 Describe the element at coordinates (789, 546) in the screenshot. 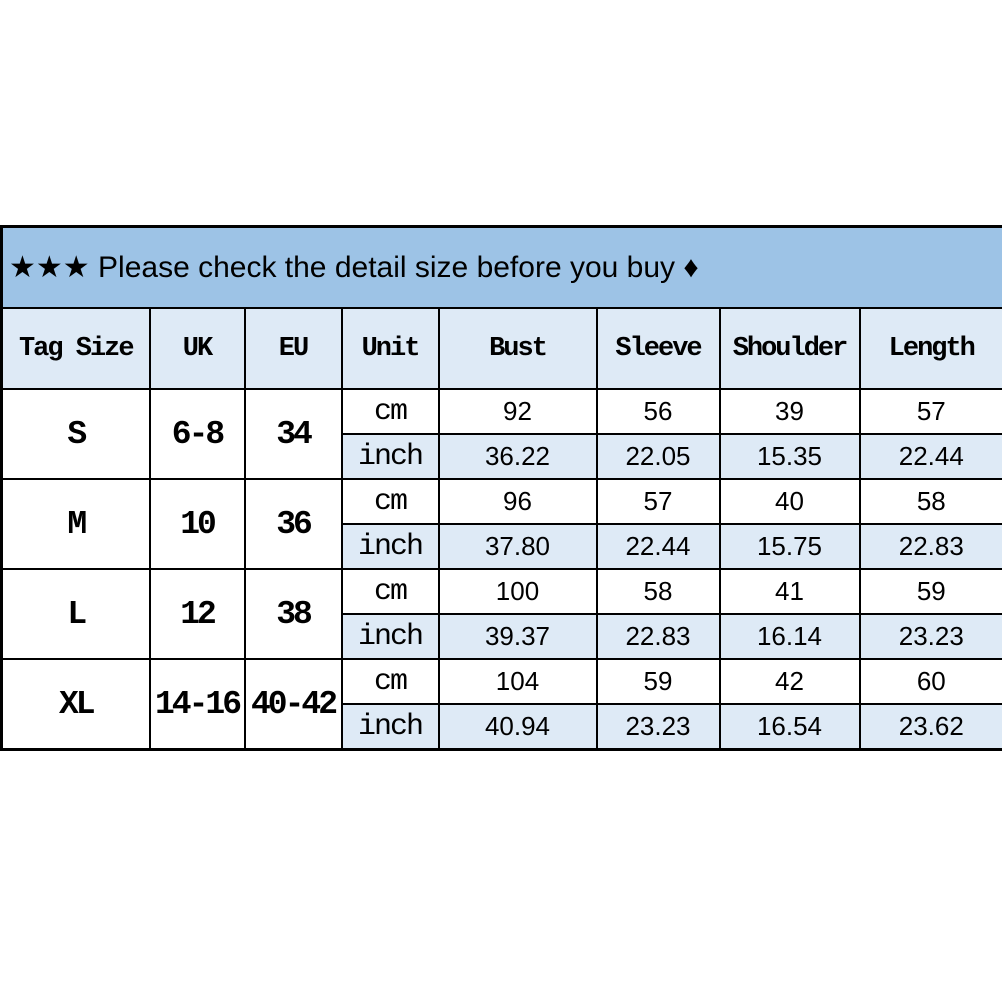

I see `cell-m-inch-shoulder: 15.75` at that location.